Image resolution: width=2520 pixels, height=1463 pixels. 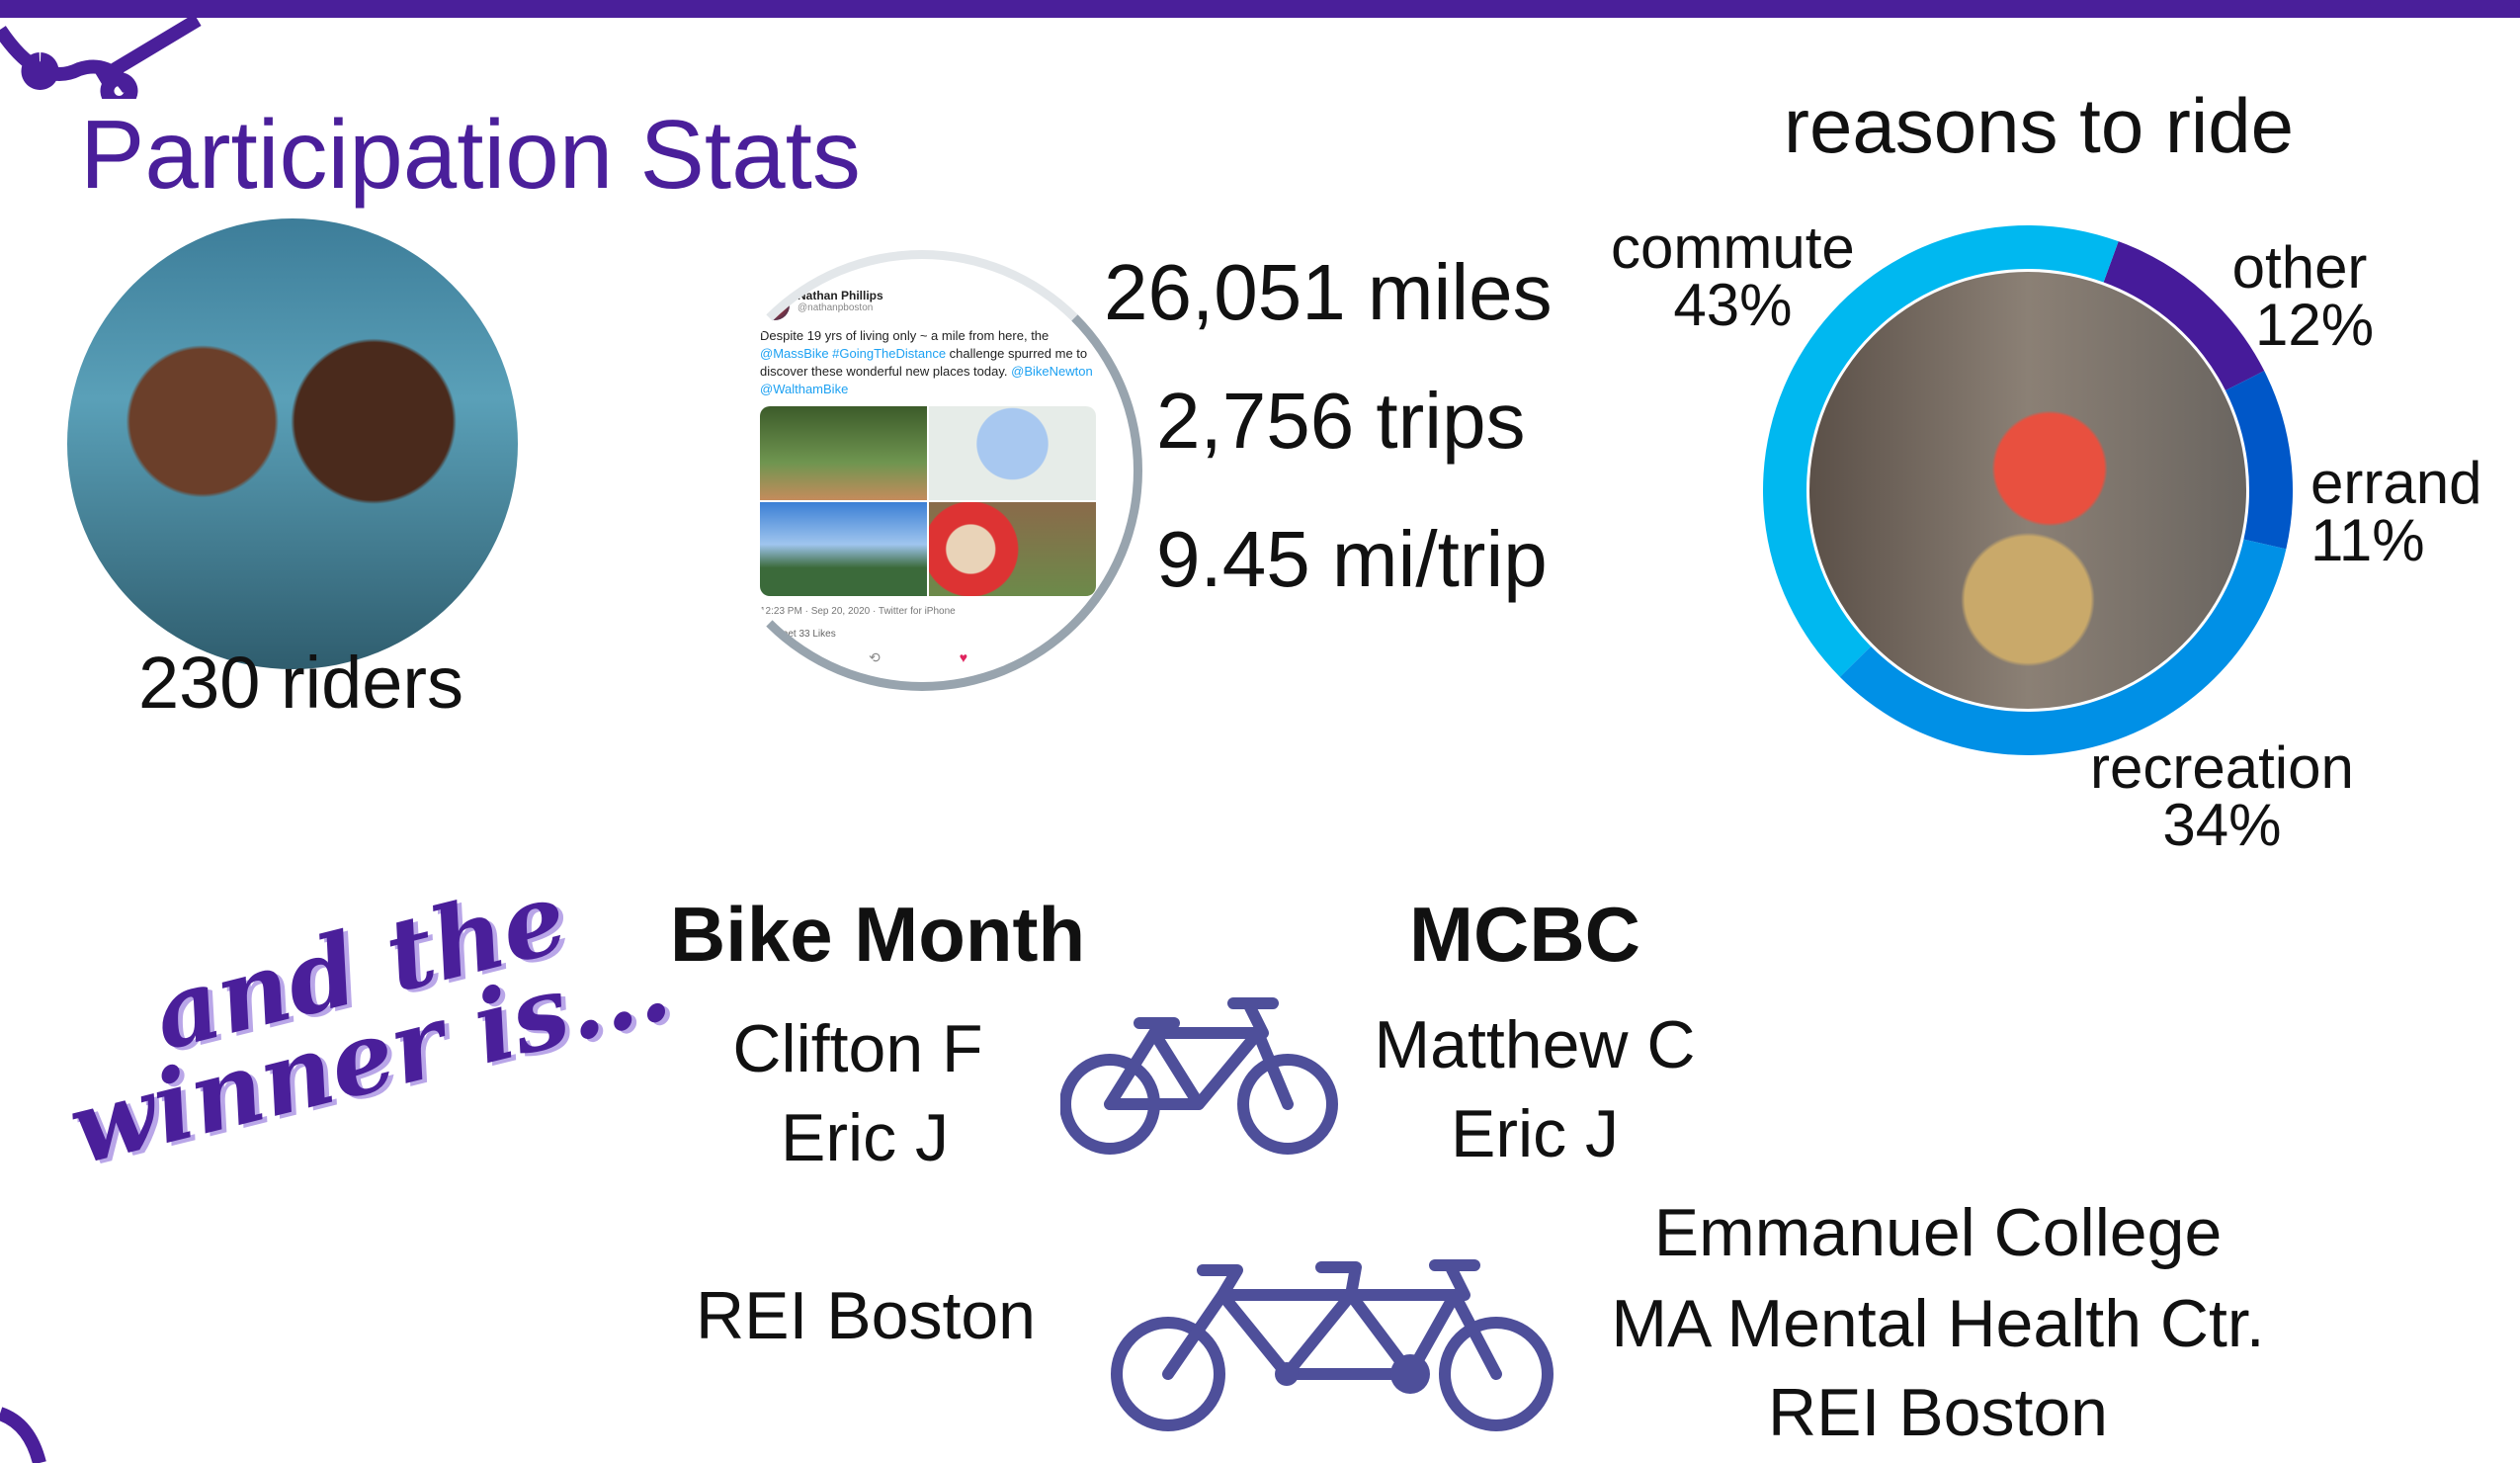 I want to click on chart-title: reasons to ride, so click(x=2039, y=125).